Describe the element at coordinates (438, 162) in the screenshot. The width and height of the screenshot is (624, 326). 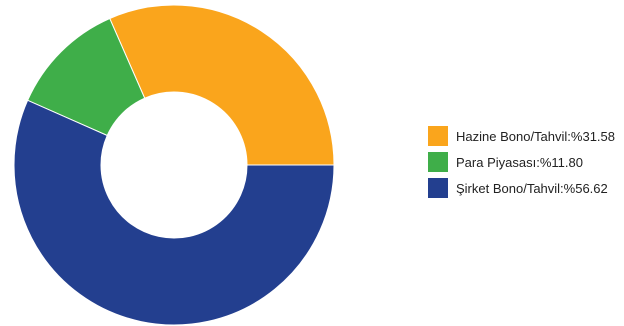
I see `legend-swatch-para-piyasasi` at that location.